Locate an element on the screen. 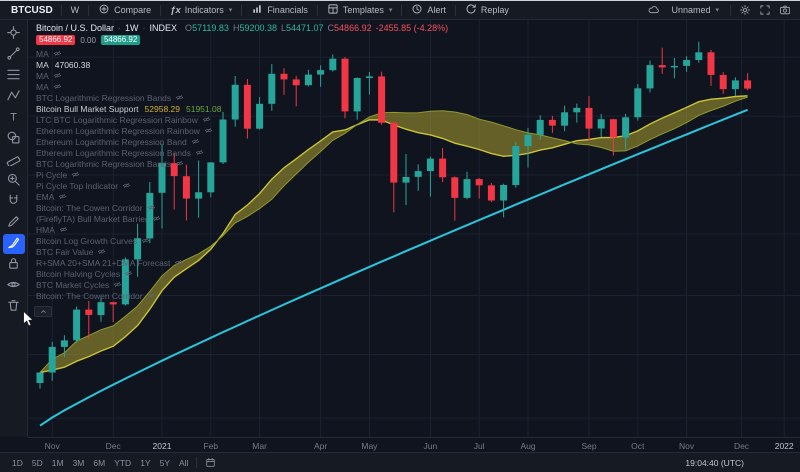 This screenshot has width=800, height=472. cloud-icon is located at coordinates (654, 10).